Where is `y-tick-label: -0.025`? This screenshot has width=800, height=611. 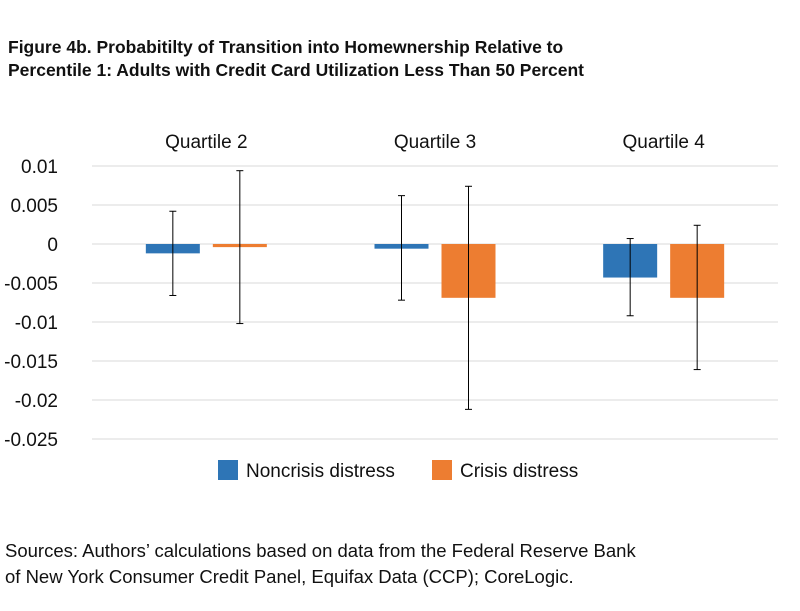
y-tick-label: -0.025 is located at coordinates (31, 440).